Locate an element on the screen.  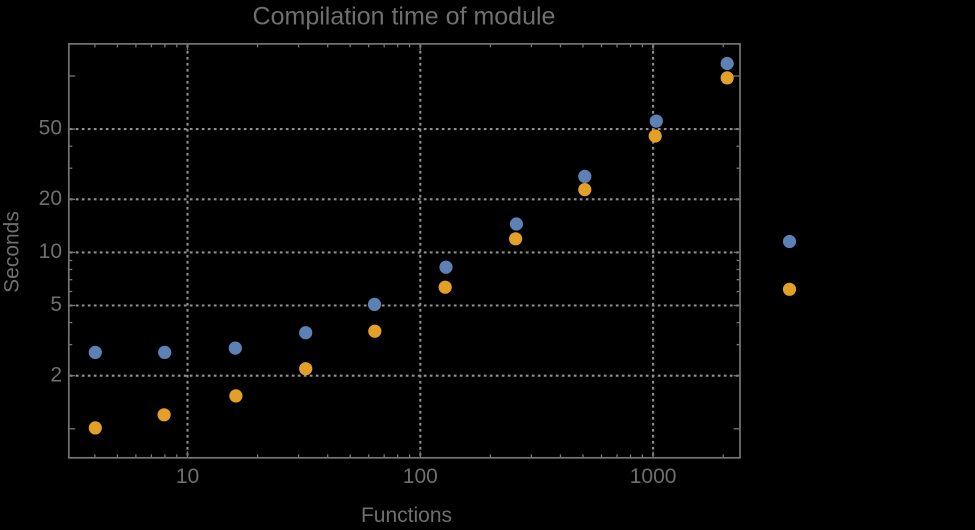
svg-text: 5 is located at coordinates (56, 304).